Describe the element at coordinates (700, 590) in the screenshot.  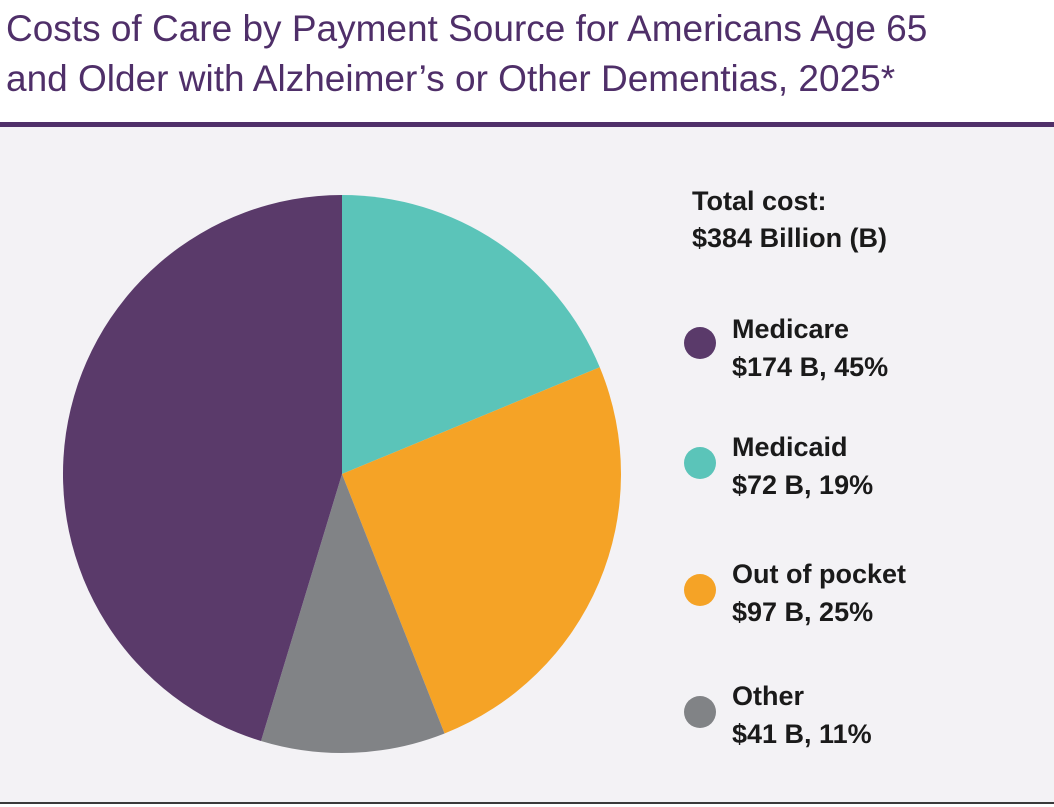
I see `legend-swatch-out-of-pocket` at that location.